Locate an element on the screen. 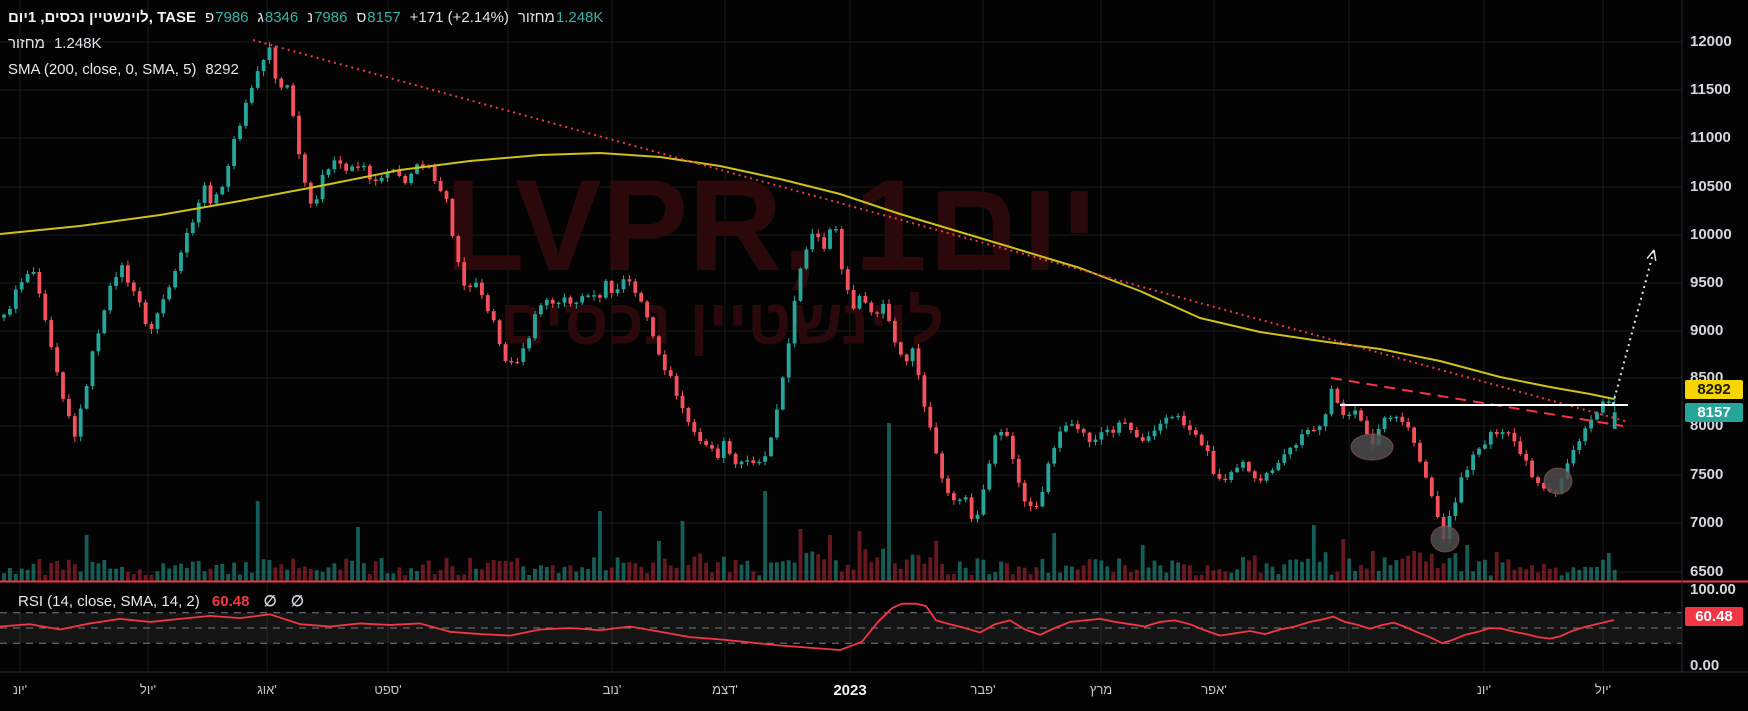  high-key: ג is located at coordinates (260, 17).